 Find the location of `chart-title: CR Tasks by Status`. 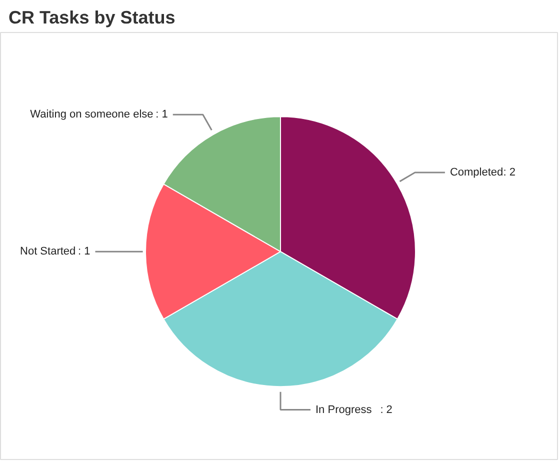

chart-title: CR Tasks by Status is located at coordinates (92, 18).